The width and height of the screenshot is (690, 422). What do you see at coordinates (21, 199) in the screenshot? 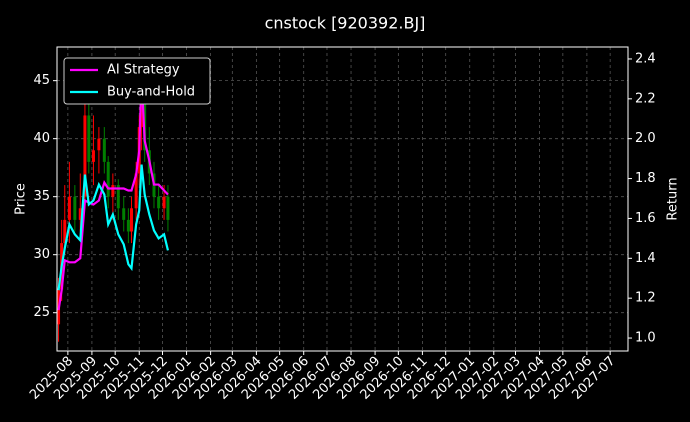
I see `y-axis-label: Price` at bounding box center [21, 199].